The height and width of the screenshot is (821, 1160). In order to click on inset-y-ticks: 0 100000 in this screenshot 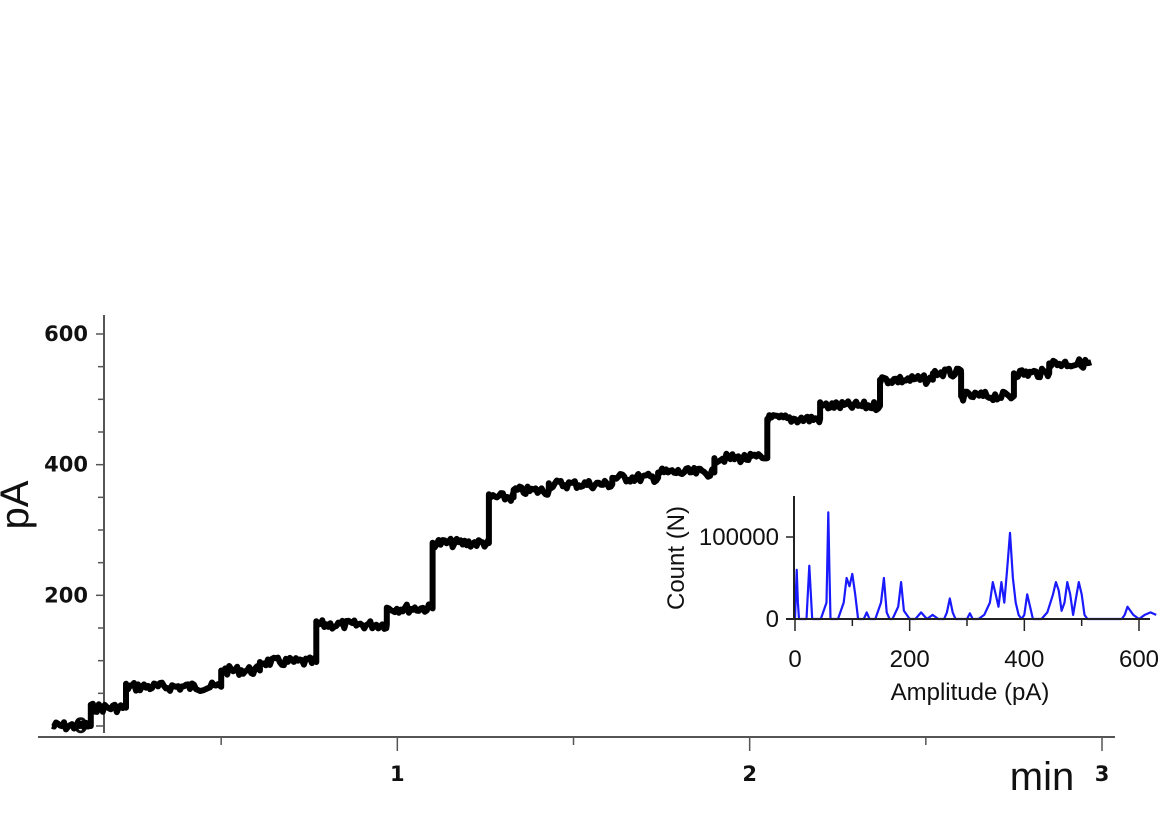, I will do `click(746, 578)`.